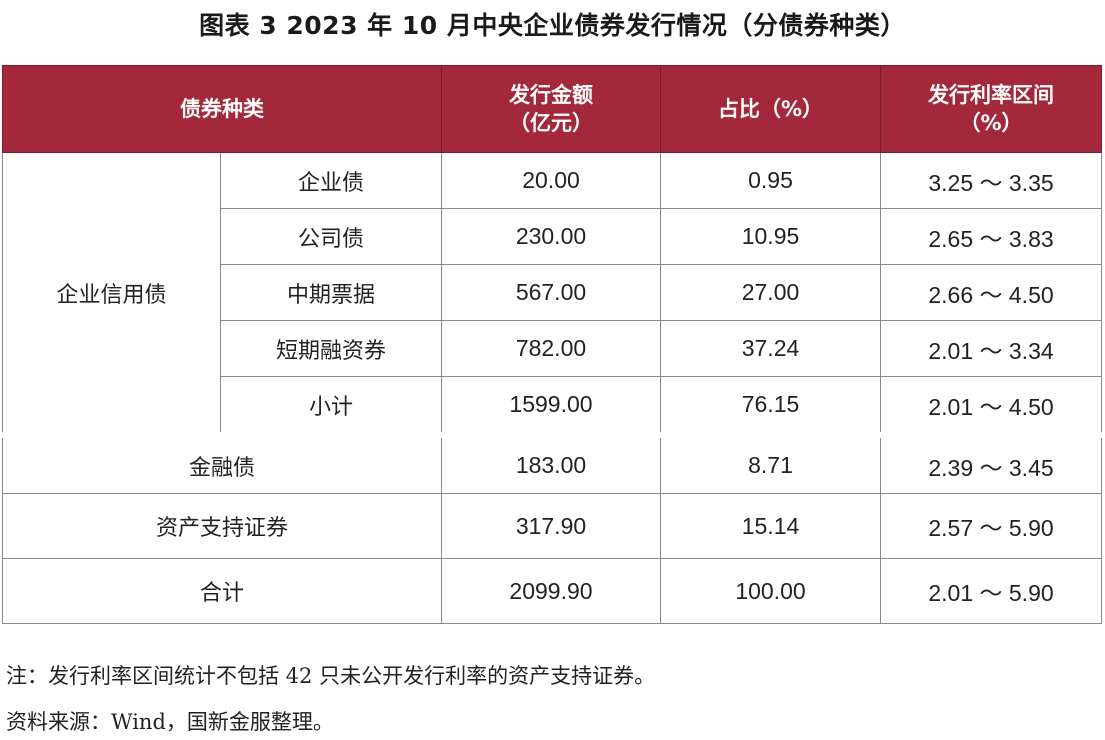  I want to click on row-name: 合计, so click(222, 591).